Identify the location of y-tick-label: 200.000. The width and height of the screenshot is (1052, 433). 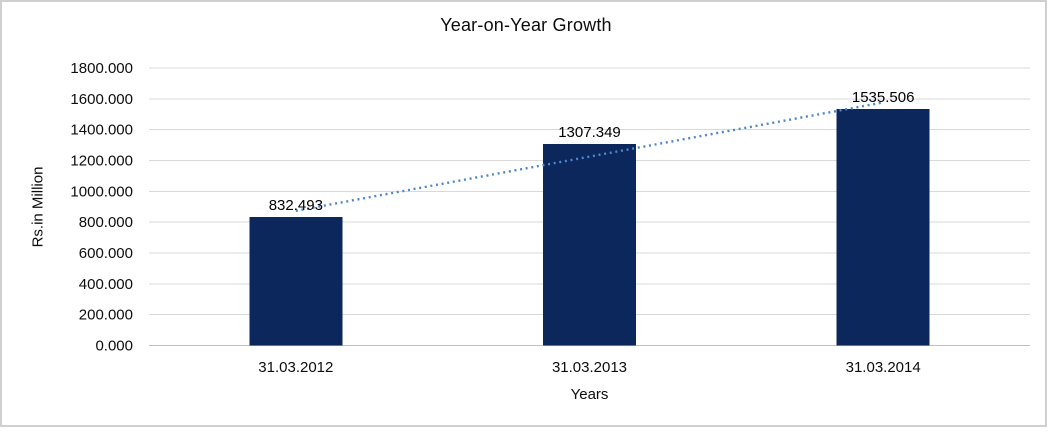
(106, 315).